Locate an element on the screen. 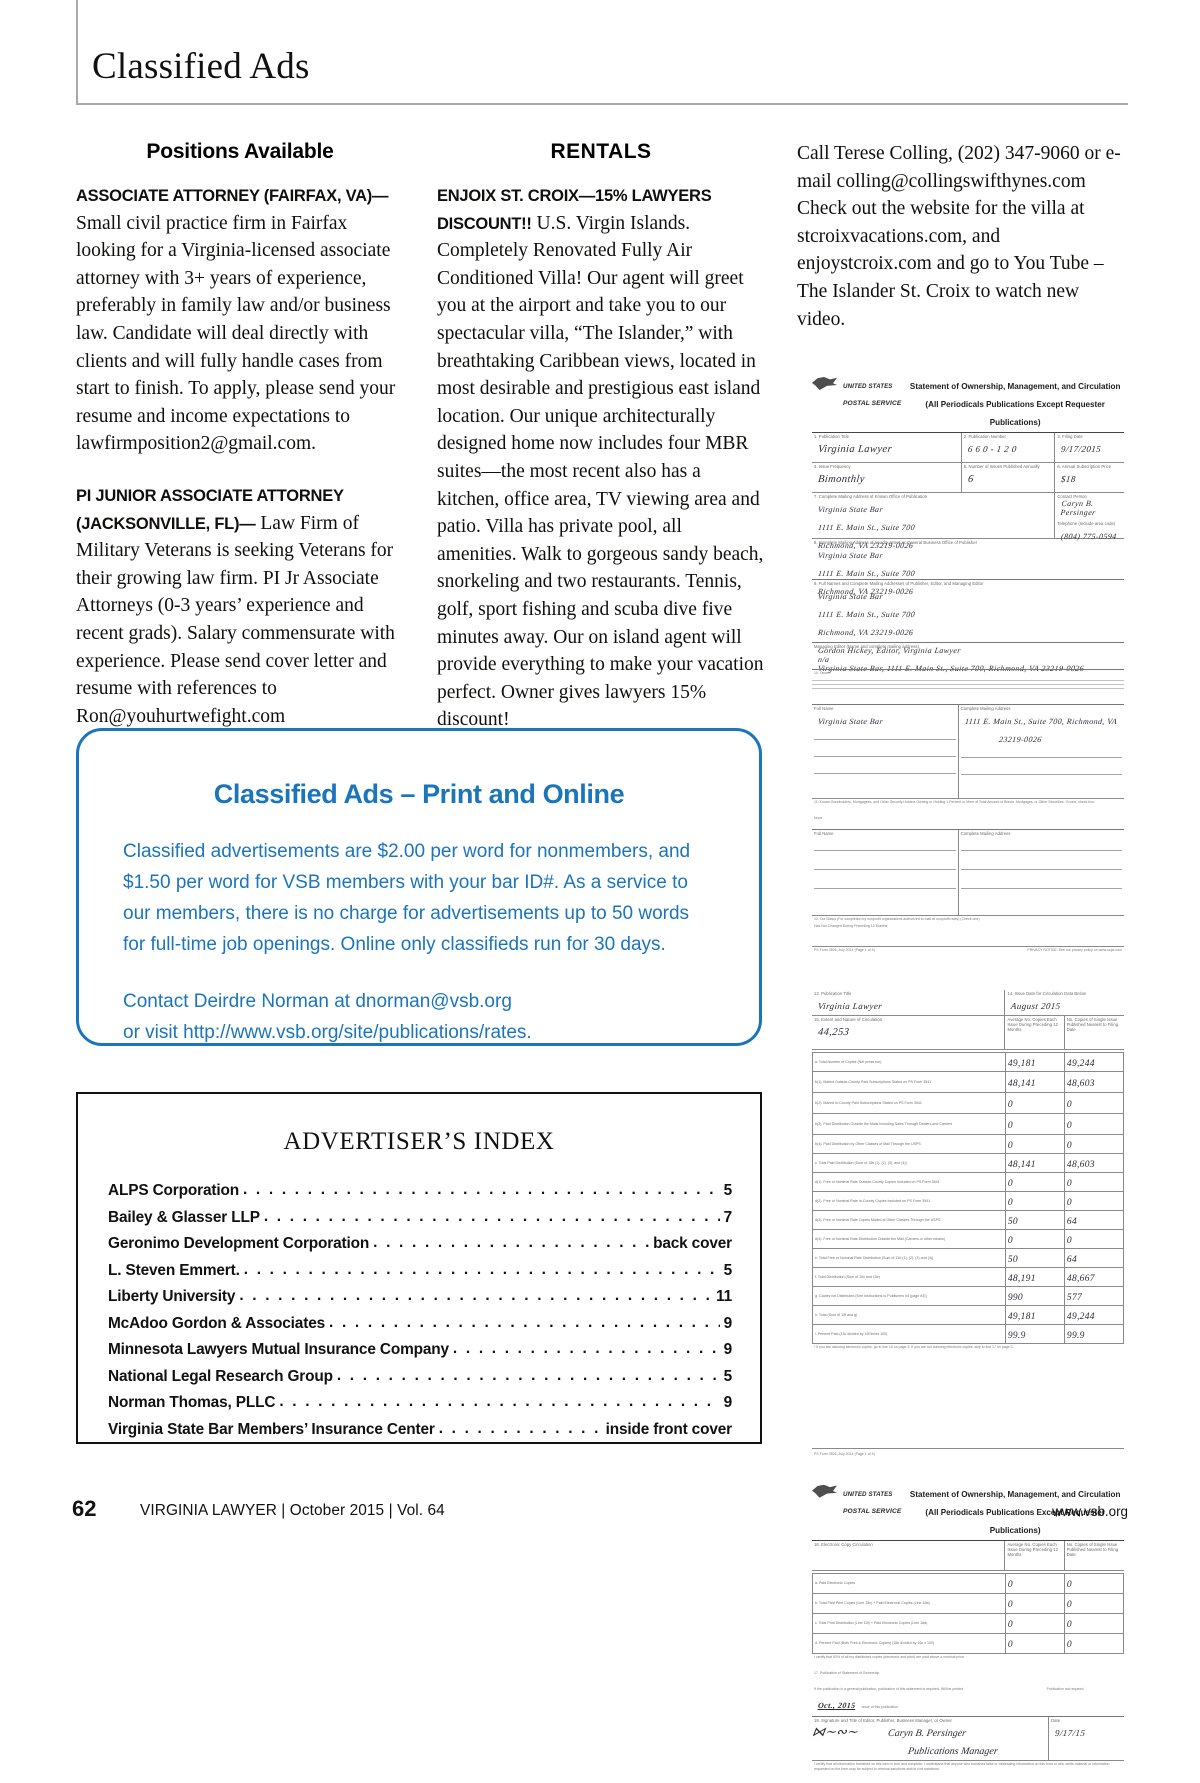 The width and height of the screenshot is (1200, 1783). usps-field-issue-frequency: 4. Issue Frequency Bimonthly is located at coordinates (887, 478).